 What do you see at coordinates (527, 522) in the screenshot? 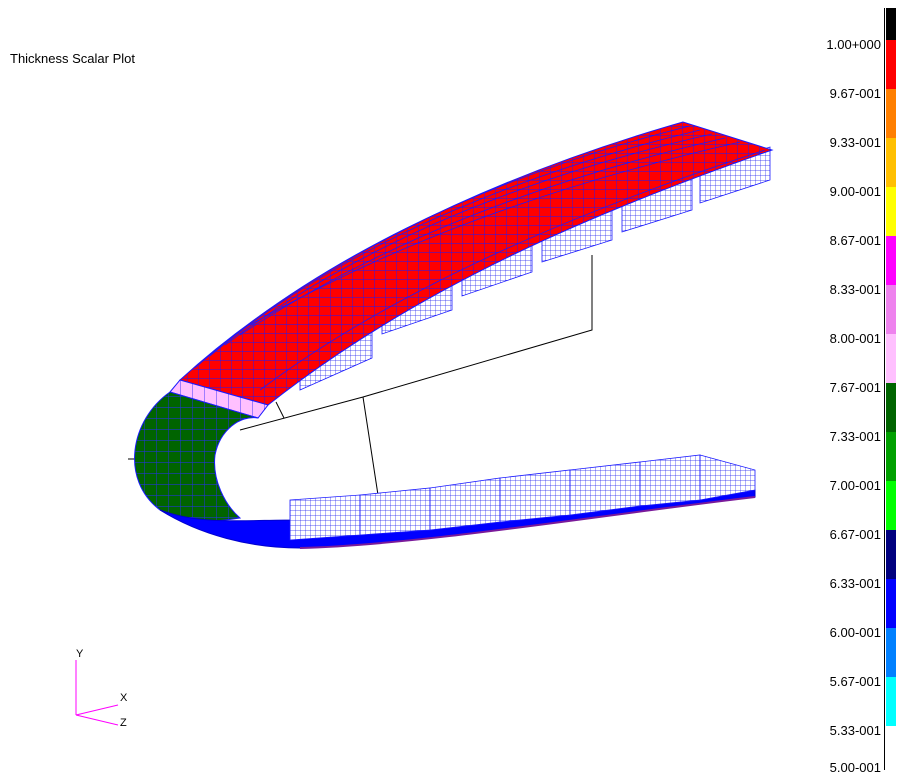
I see `lower-skin-edge-purple` at bounding box center [527, 522].